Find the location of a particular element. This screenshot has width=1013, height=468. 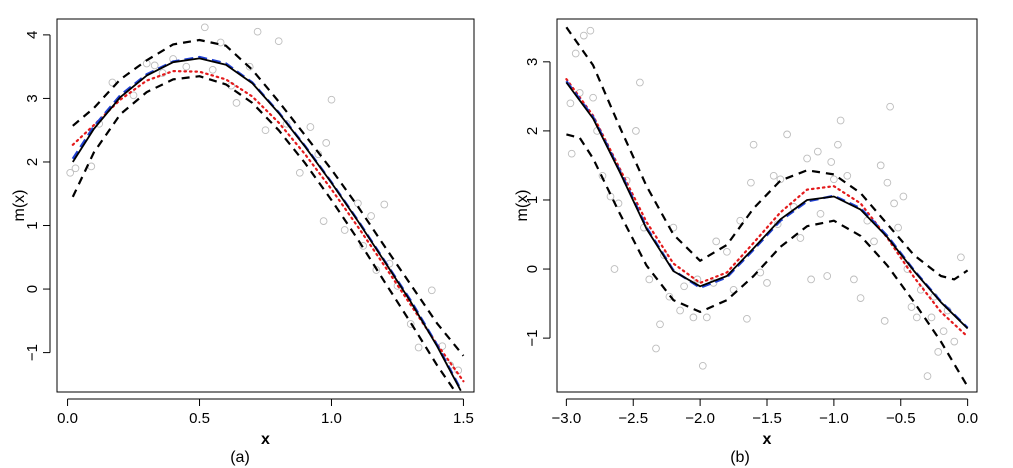

panel-caption: (a) is located at coordinates (240, 457).